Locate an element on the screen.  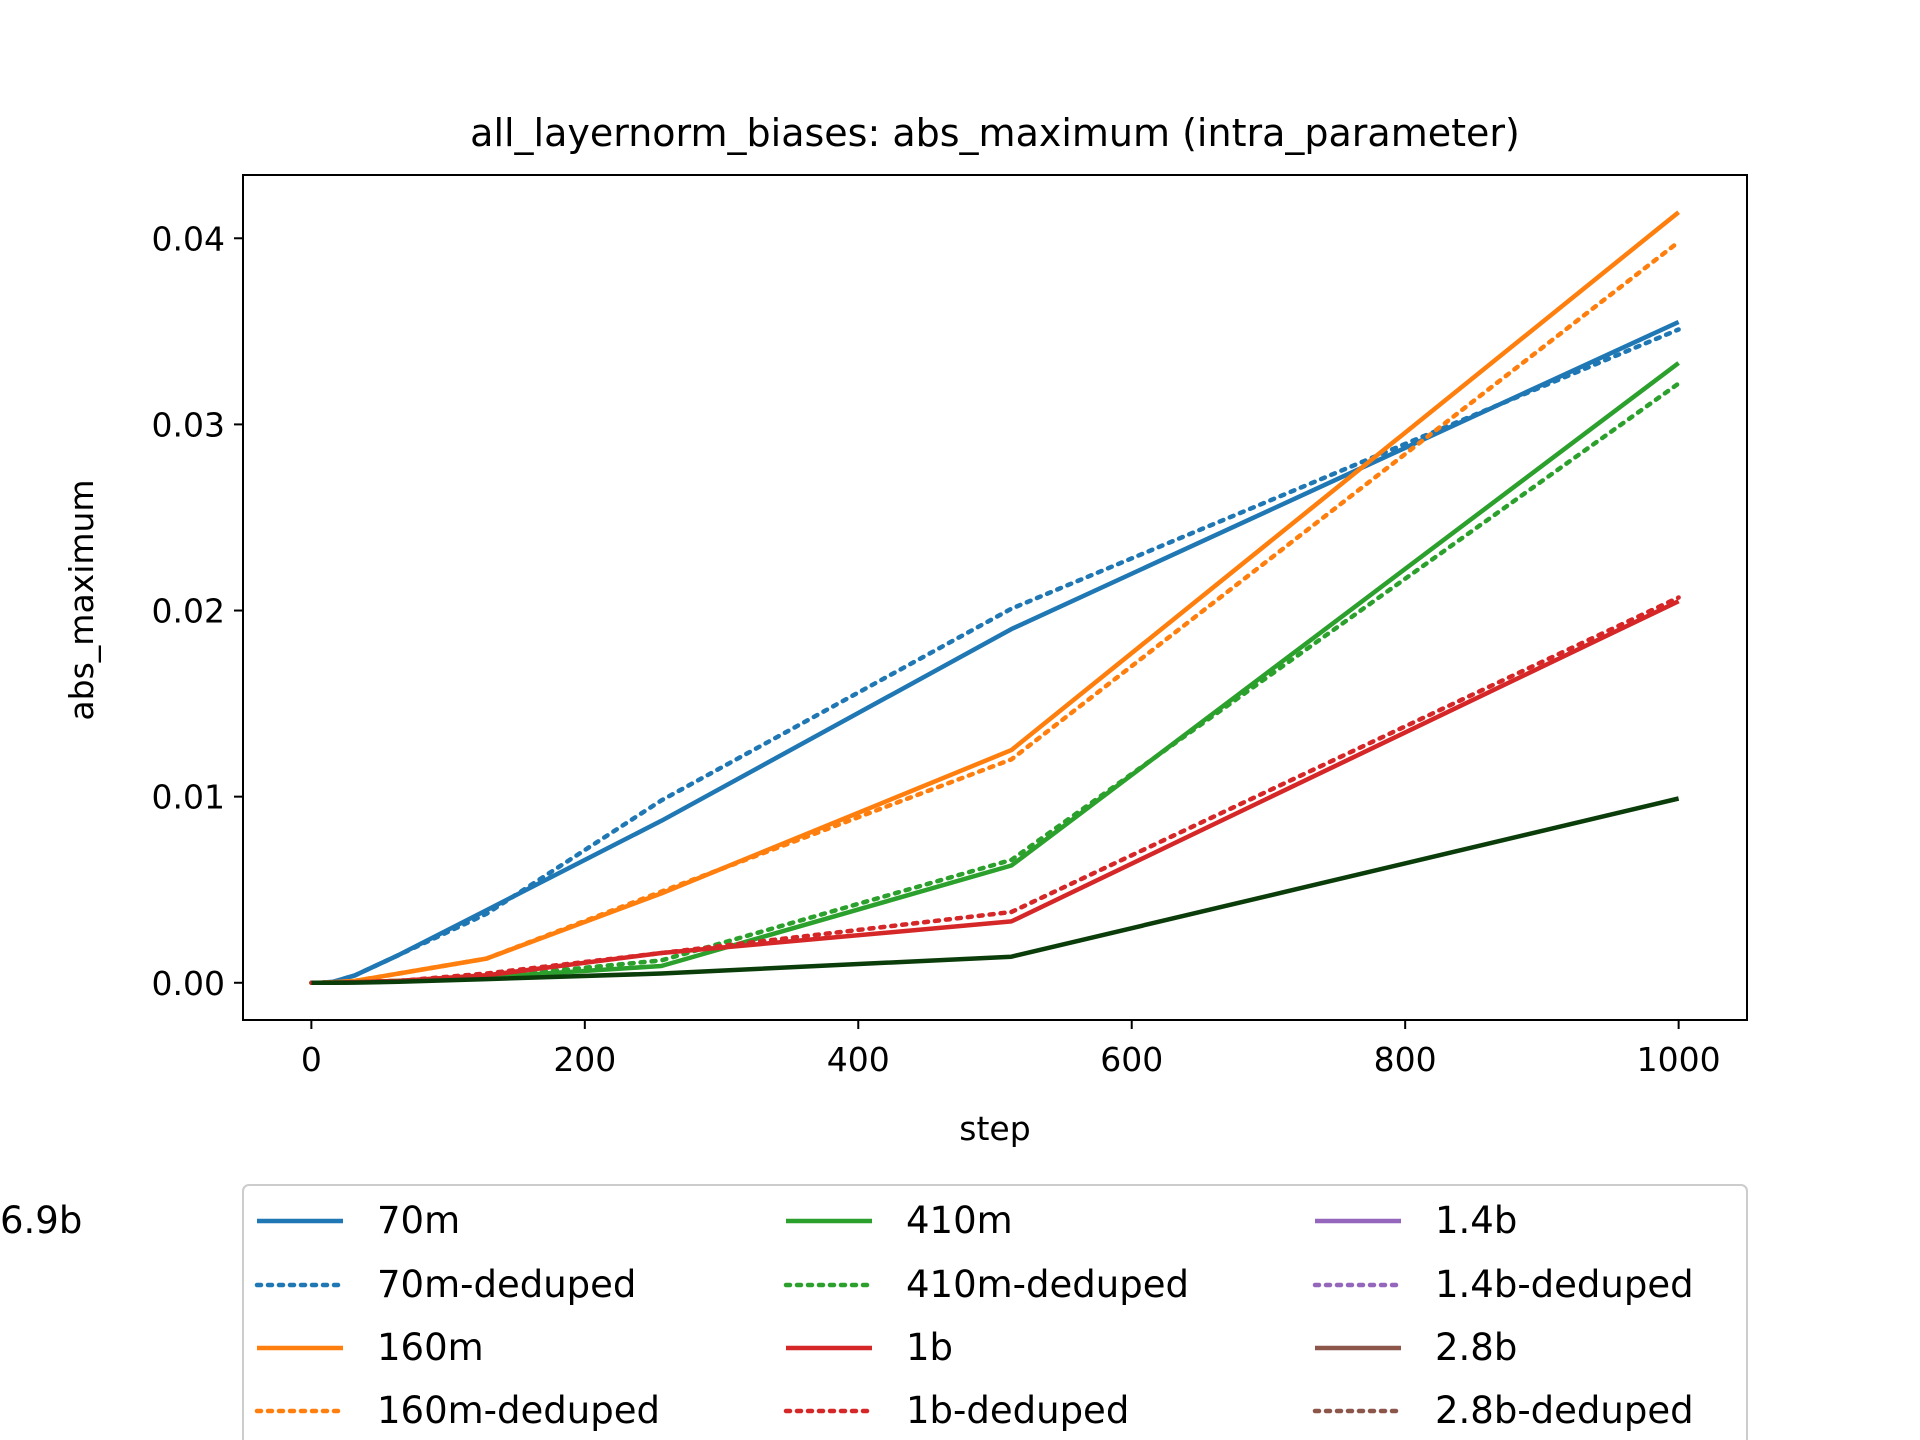
x-tick-label: 0 is located at coordinates (311, 1059).